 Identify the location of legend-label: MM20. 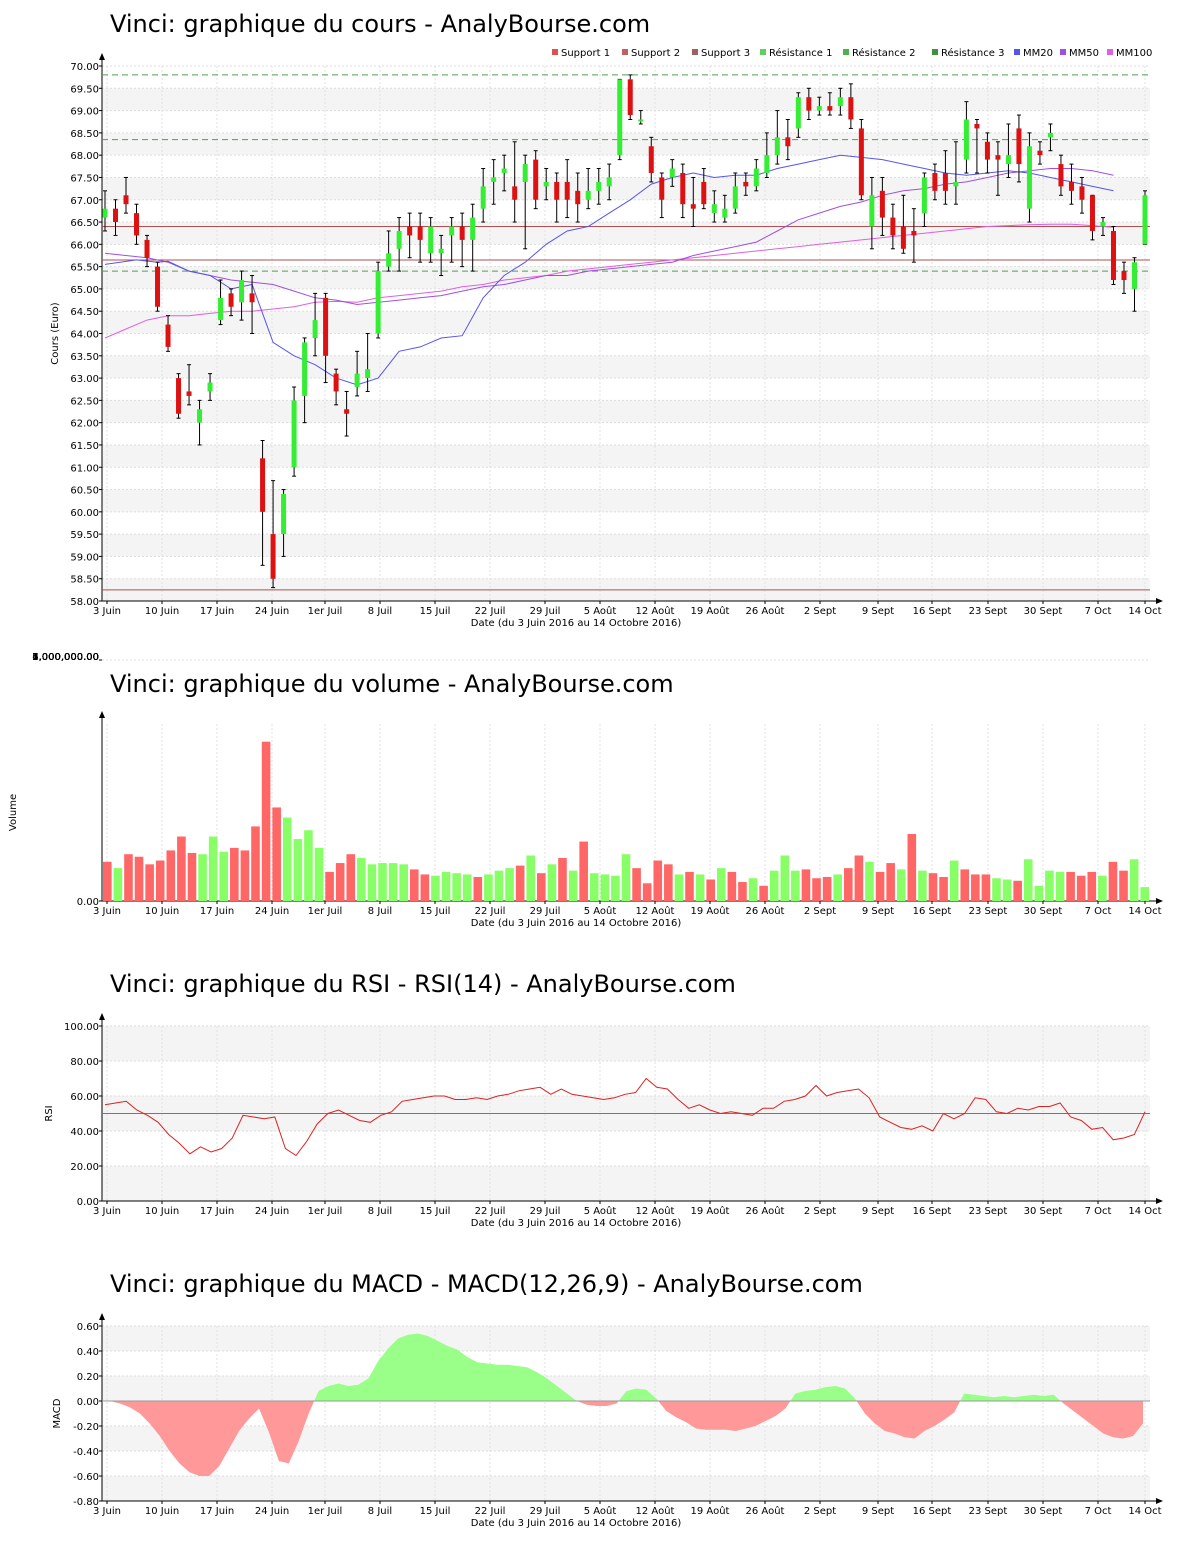
(1038, 53).